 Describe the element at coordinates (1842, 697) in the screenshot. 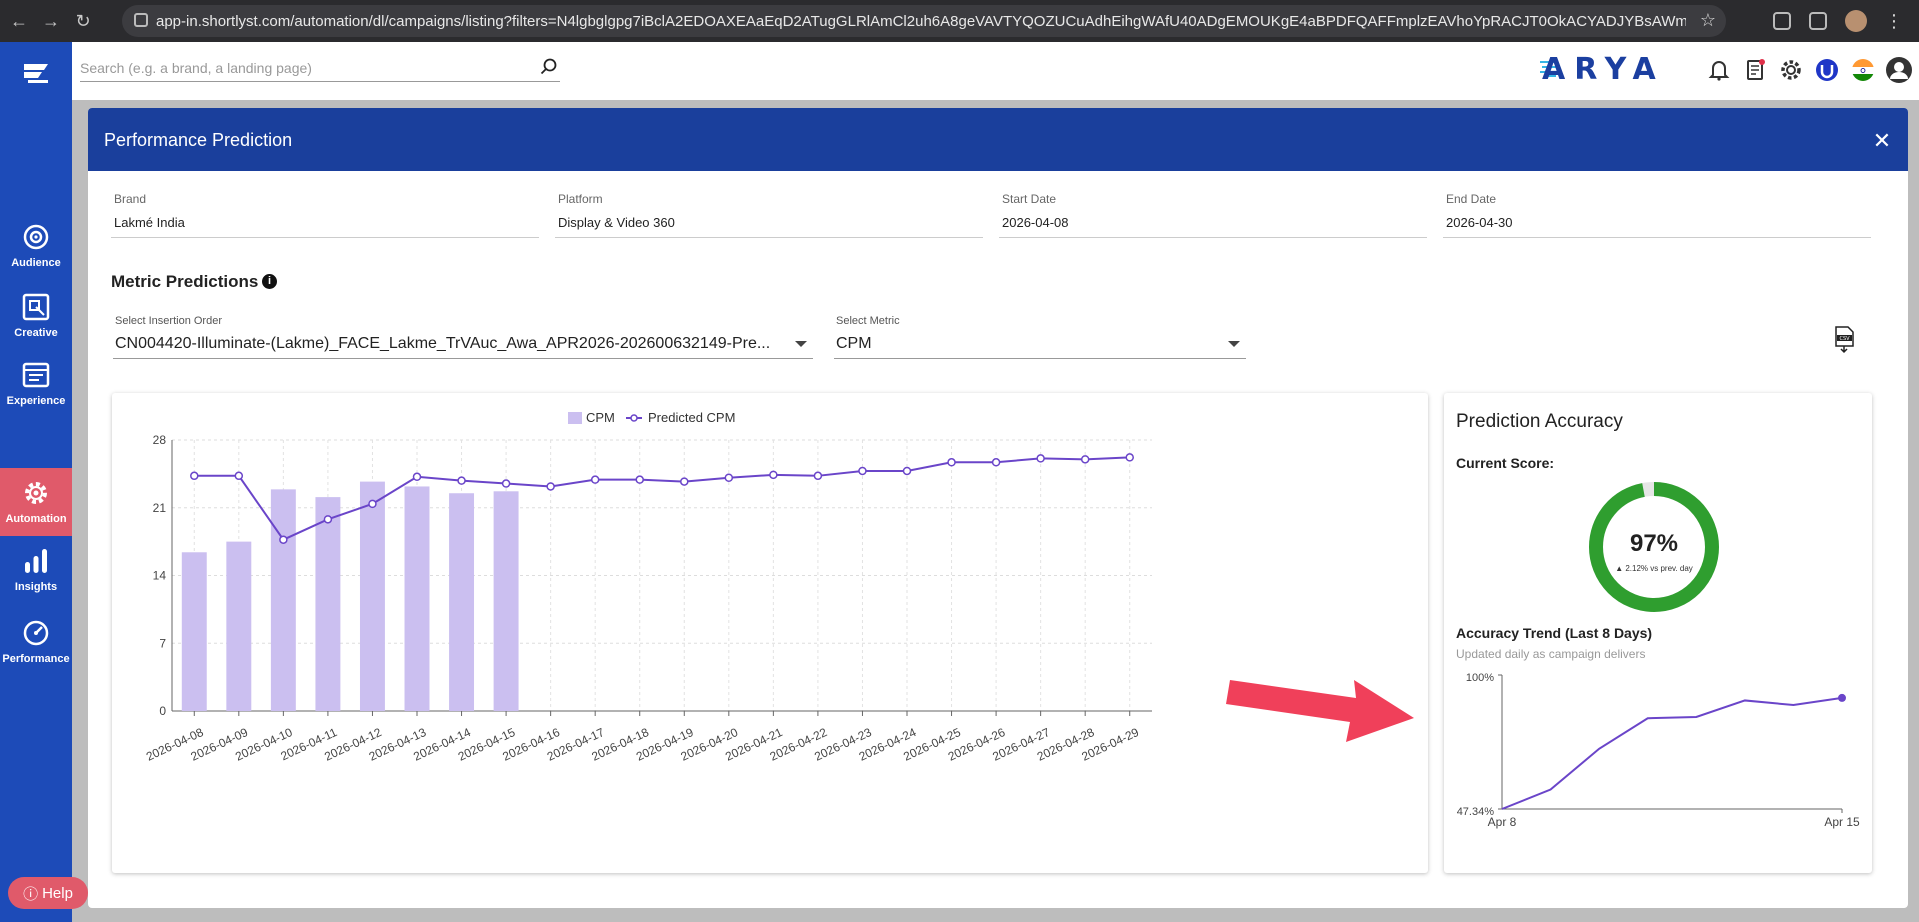

I see `trend-last-point` at that location.